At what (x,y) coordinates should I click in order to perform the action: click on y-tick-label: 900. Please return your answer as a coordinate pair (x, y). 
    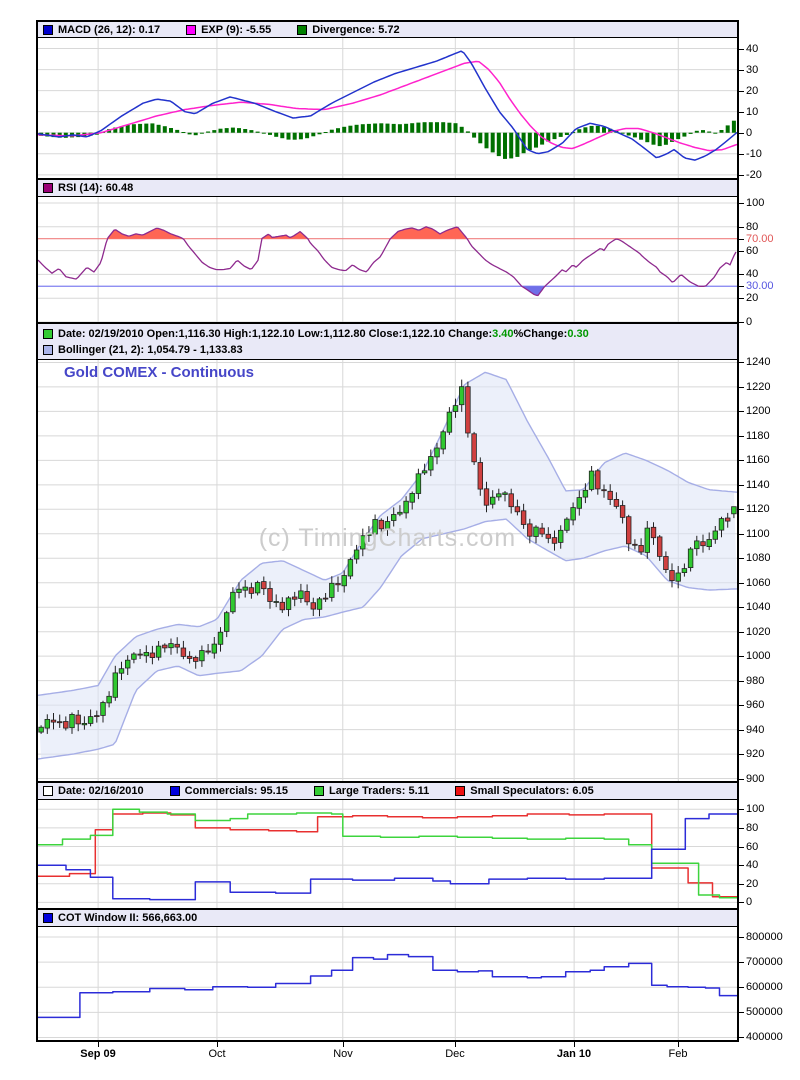
    Looking at the image, I should click on (755, 779).